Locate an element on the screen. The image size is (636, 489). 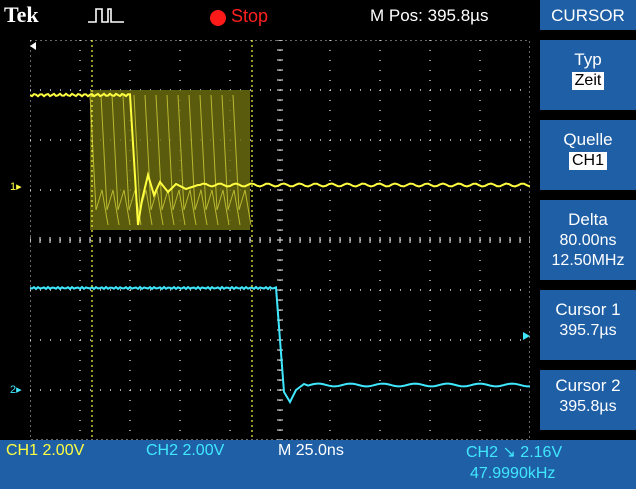
ch1-persistence-band is located at coordinates (170, 160).